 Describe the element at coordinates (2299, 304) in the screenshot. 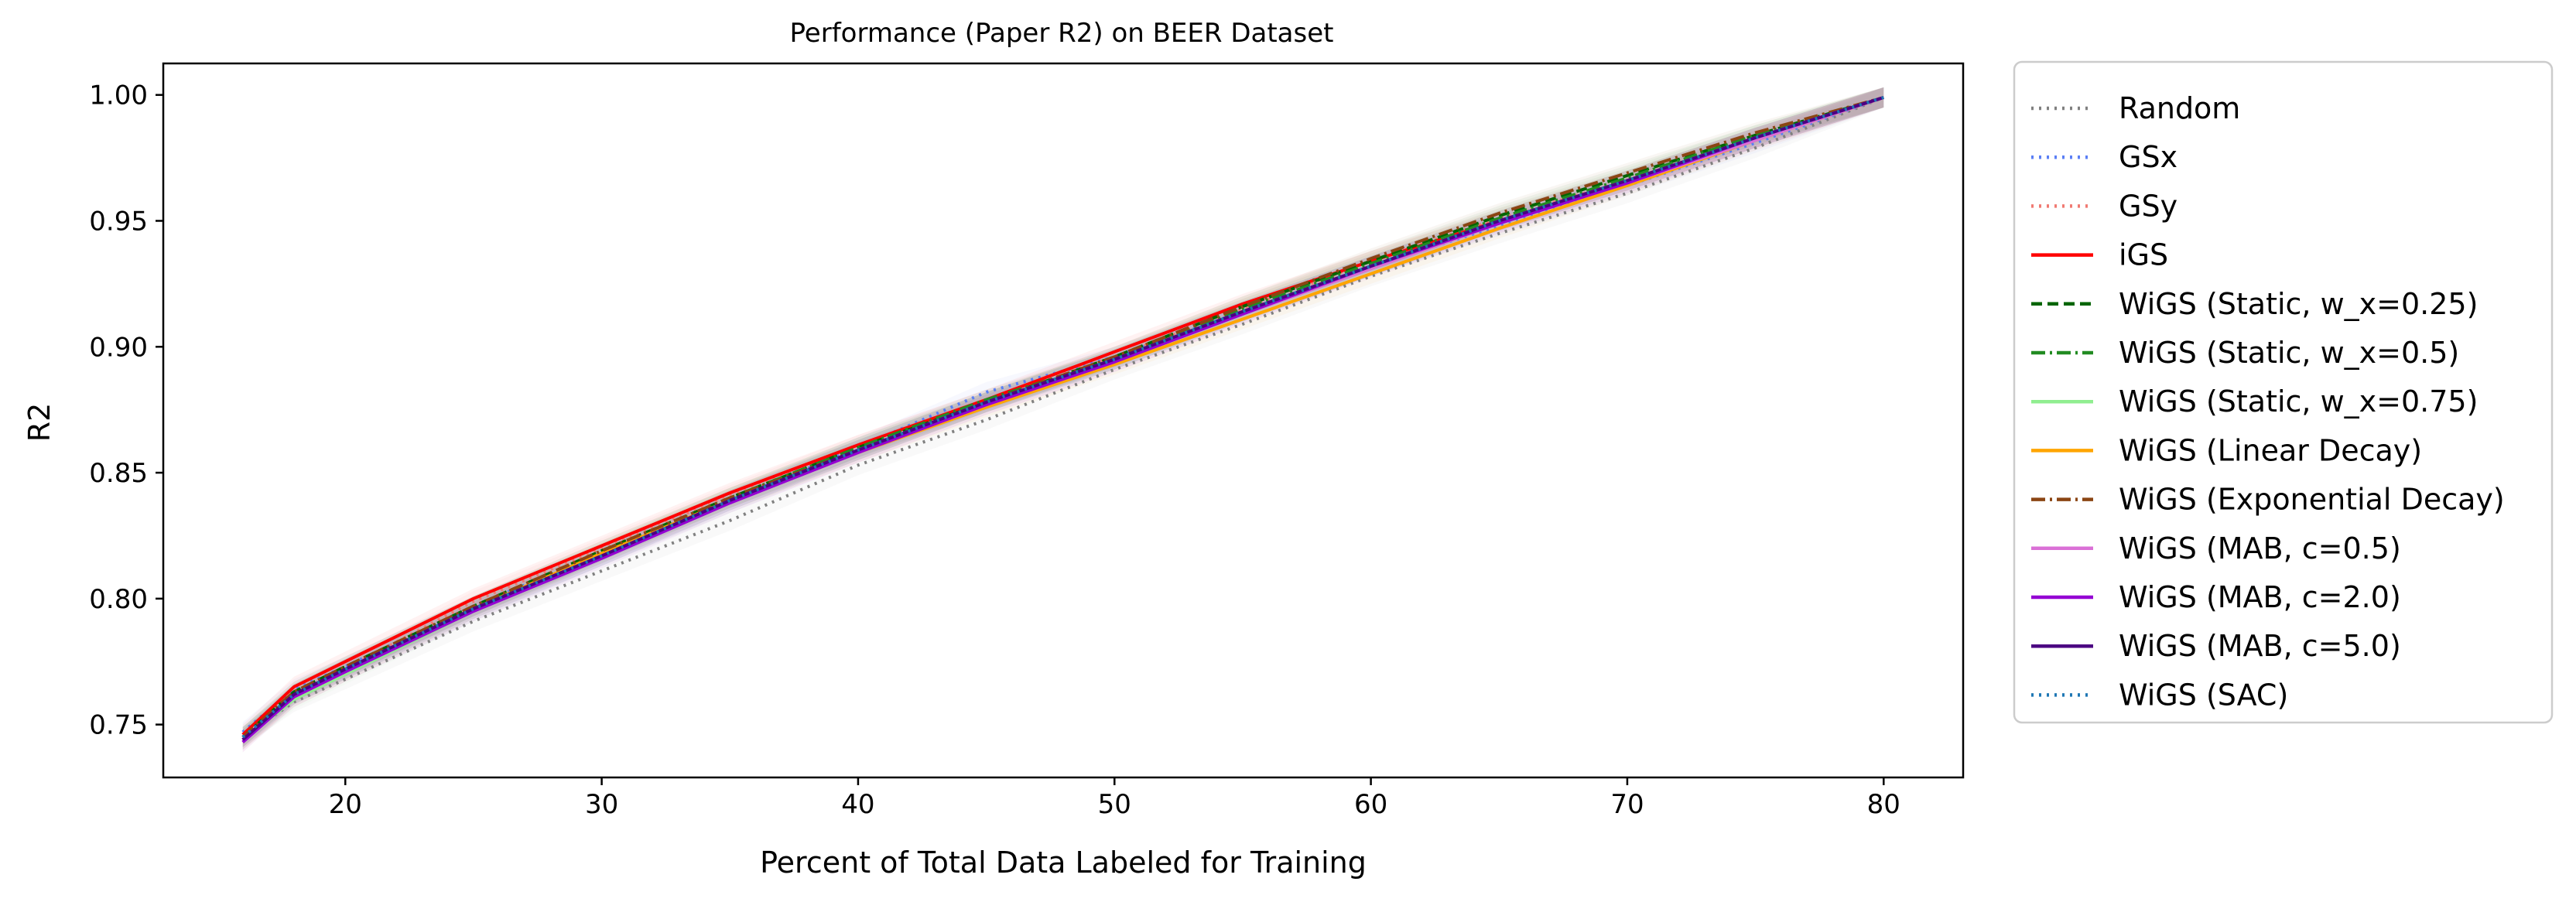

I see `legend-label: WiGS (Static, w_x=0.25)` at that location.